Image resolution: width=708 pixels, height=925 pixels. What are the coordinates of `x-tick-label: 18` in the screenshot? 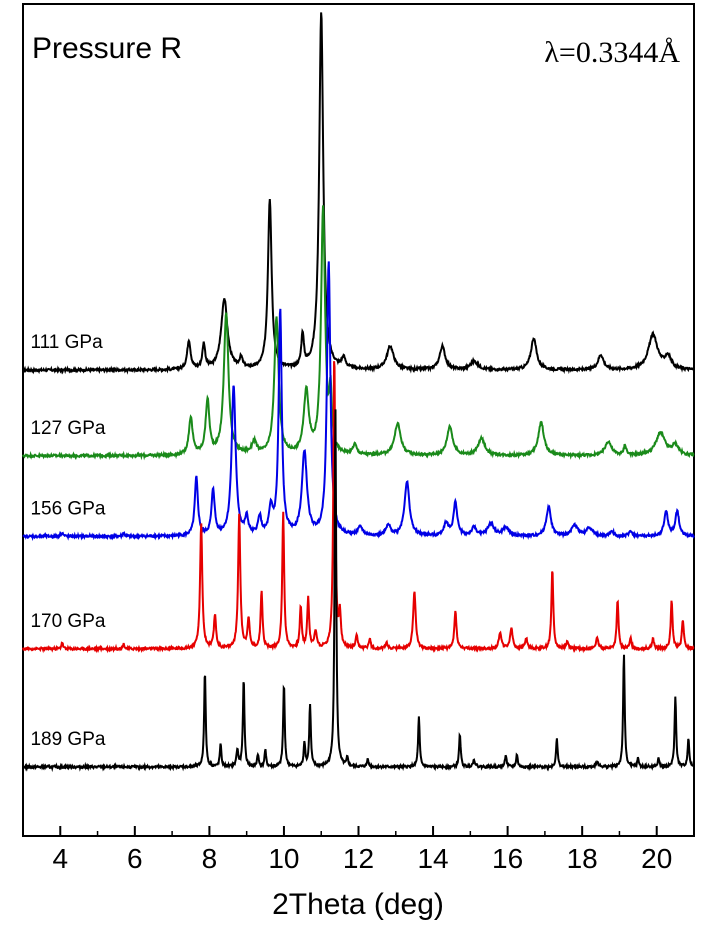 It's located at (582, 858).